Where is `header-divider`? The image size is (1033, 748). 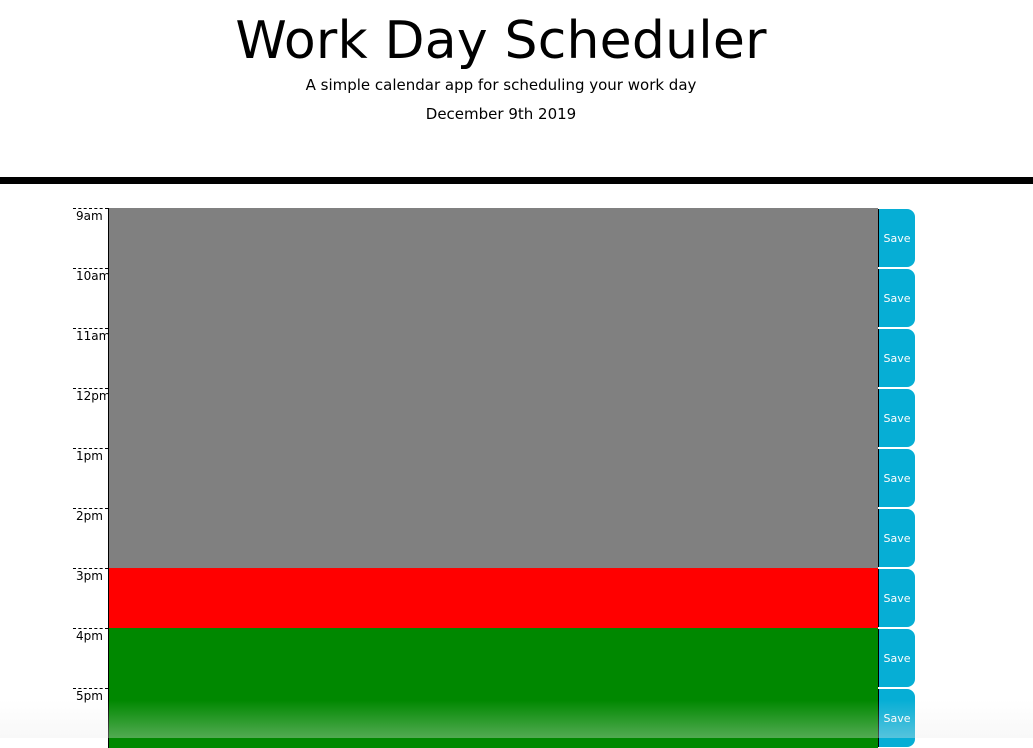 header-divider is located at coordinates (516, 180).